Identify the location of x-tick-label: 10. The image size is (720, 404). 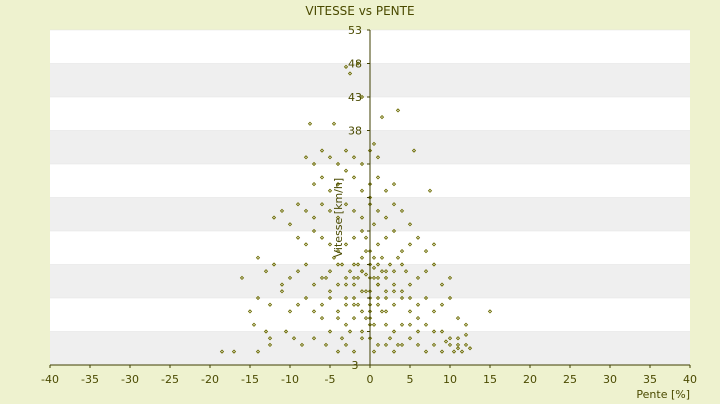
(450, 379).